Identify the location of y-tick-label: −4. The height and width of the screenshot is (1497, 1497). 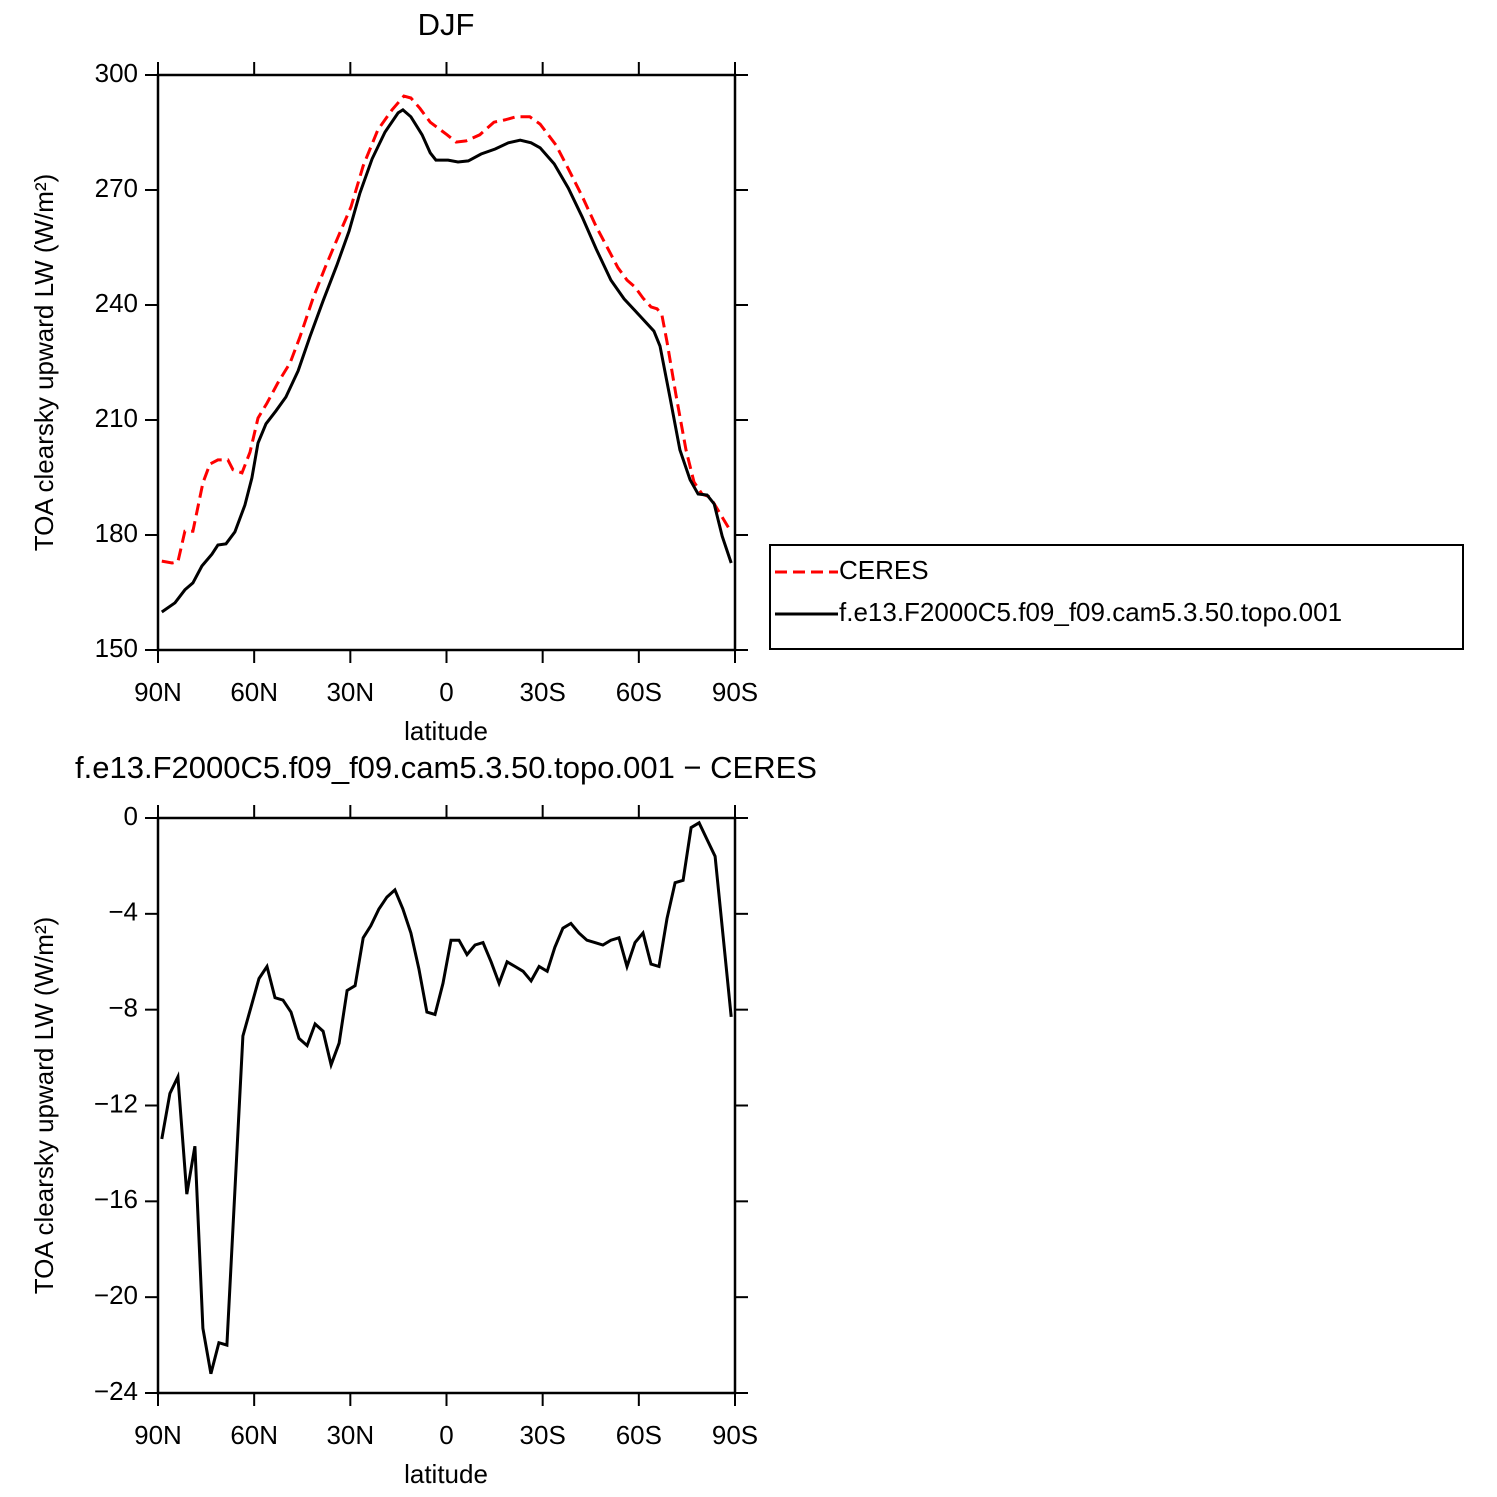
(123, 912).